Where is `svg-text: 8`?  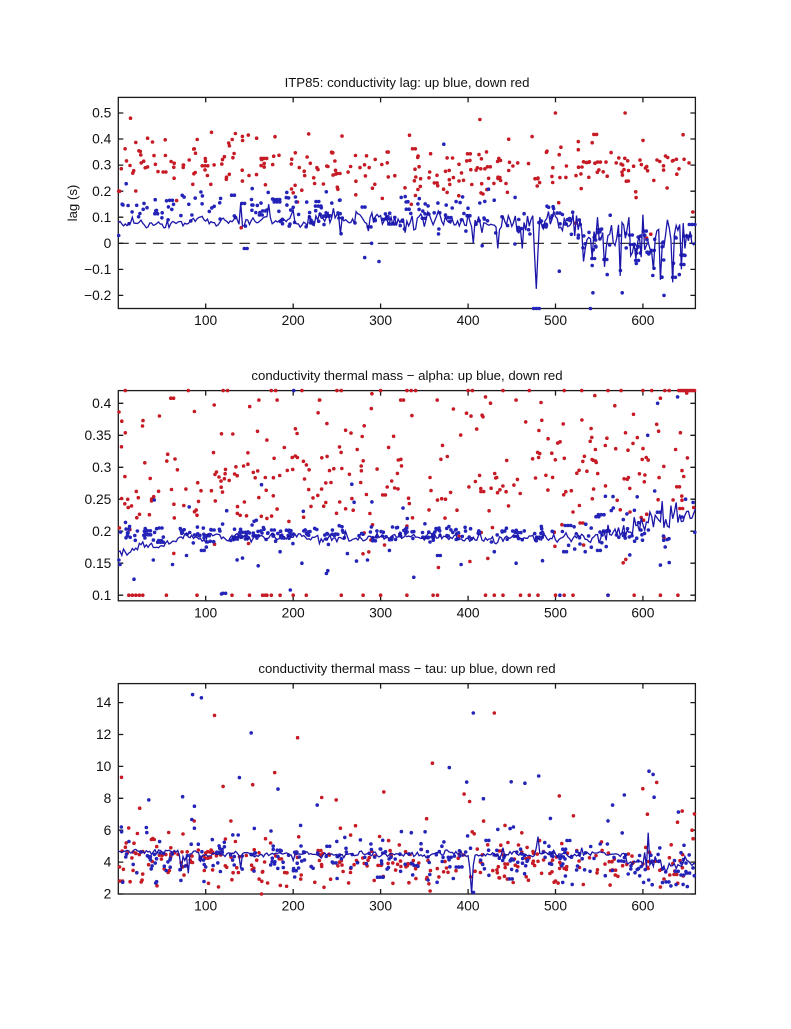 svg-text: 8 is located at coordinates (108, 798).